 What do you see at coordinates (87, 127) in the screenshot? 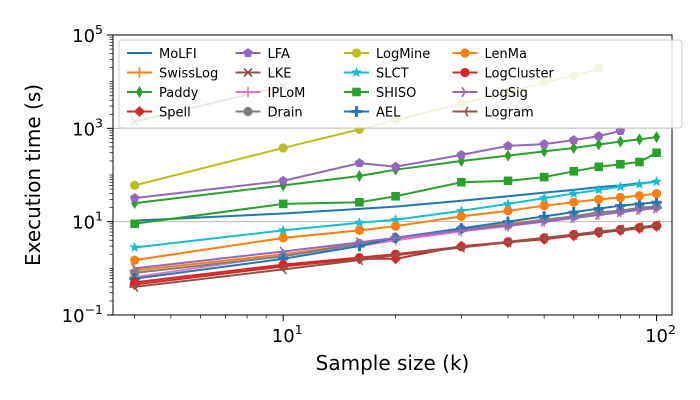
I see `y-tick-label: 10³` at bounding box center [87, 127].